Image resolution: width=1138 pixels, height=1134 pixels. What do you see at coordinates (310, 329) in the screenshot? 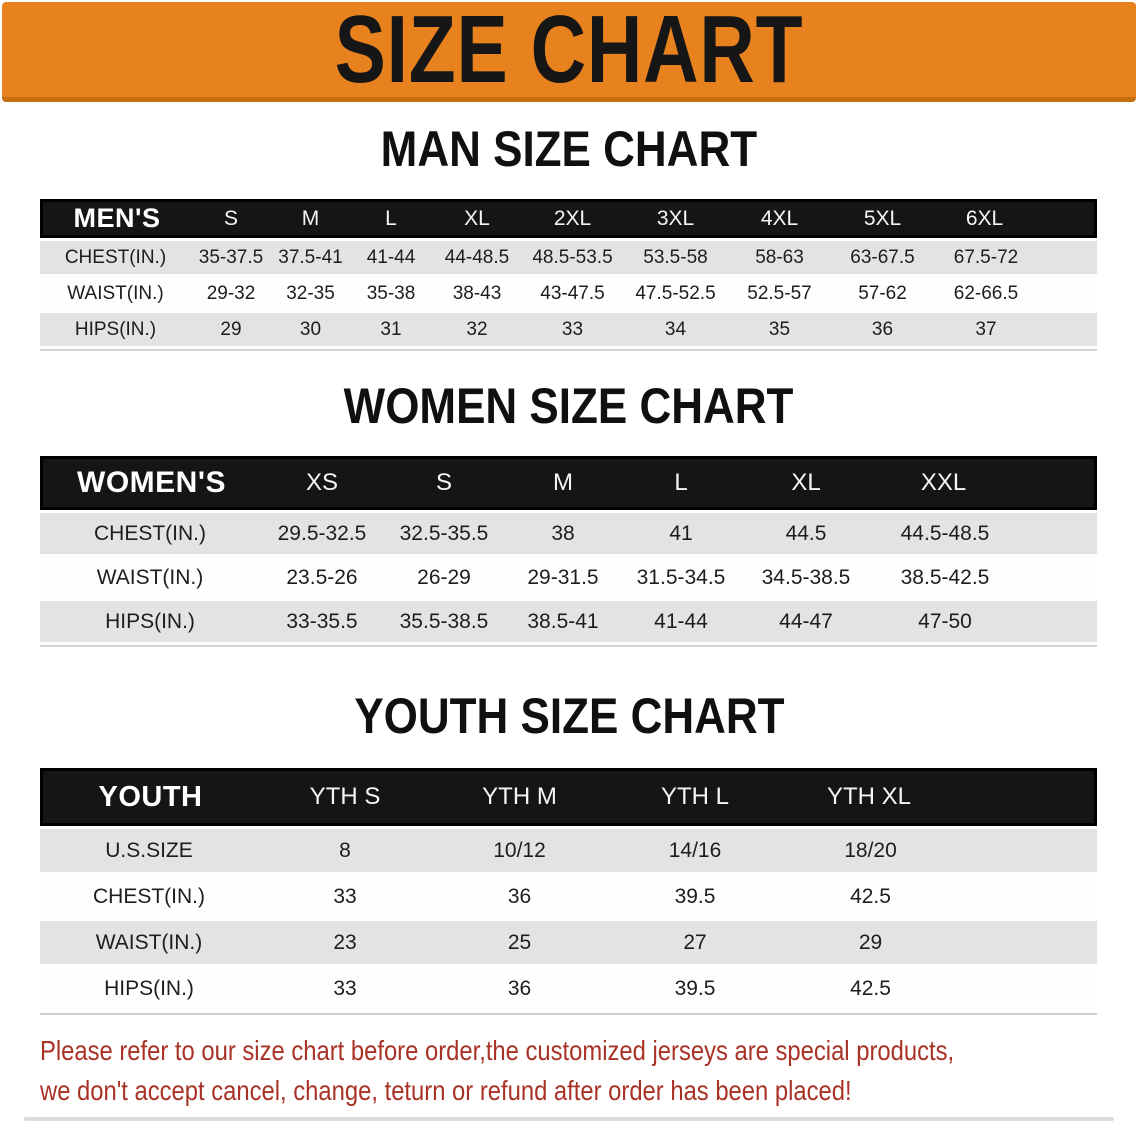
I see `table-cell: 30` at bounding box center [310, 329].